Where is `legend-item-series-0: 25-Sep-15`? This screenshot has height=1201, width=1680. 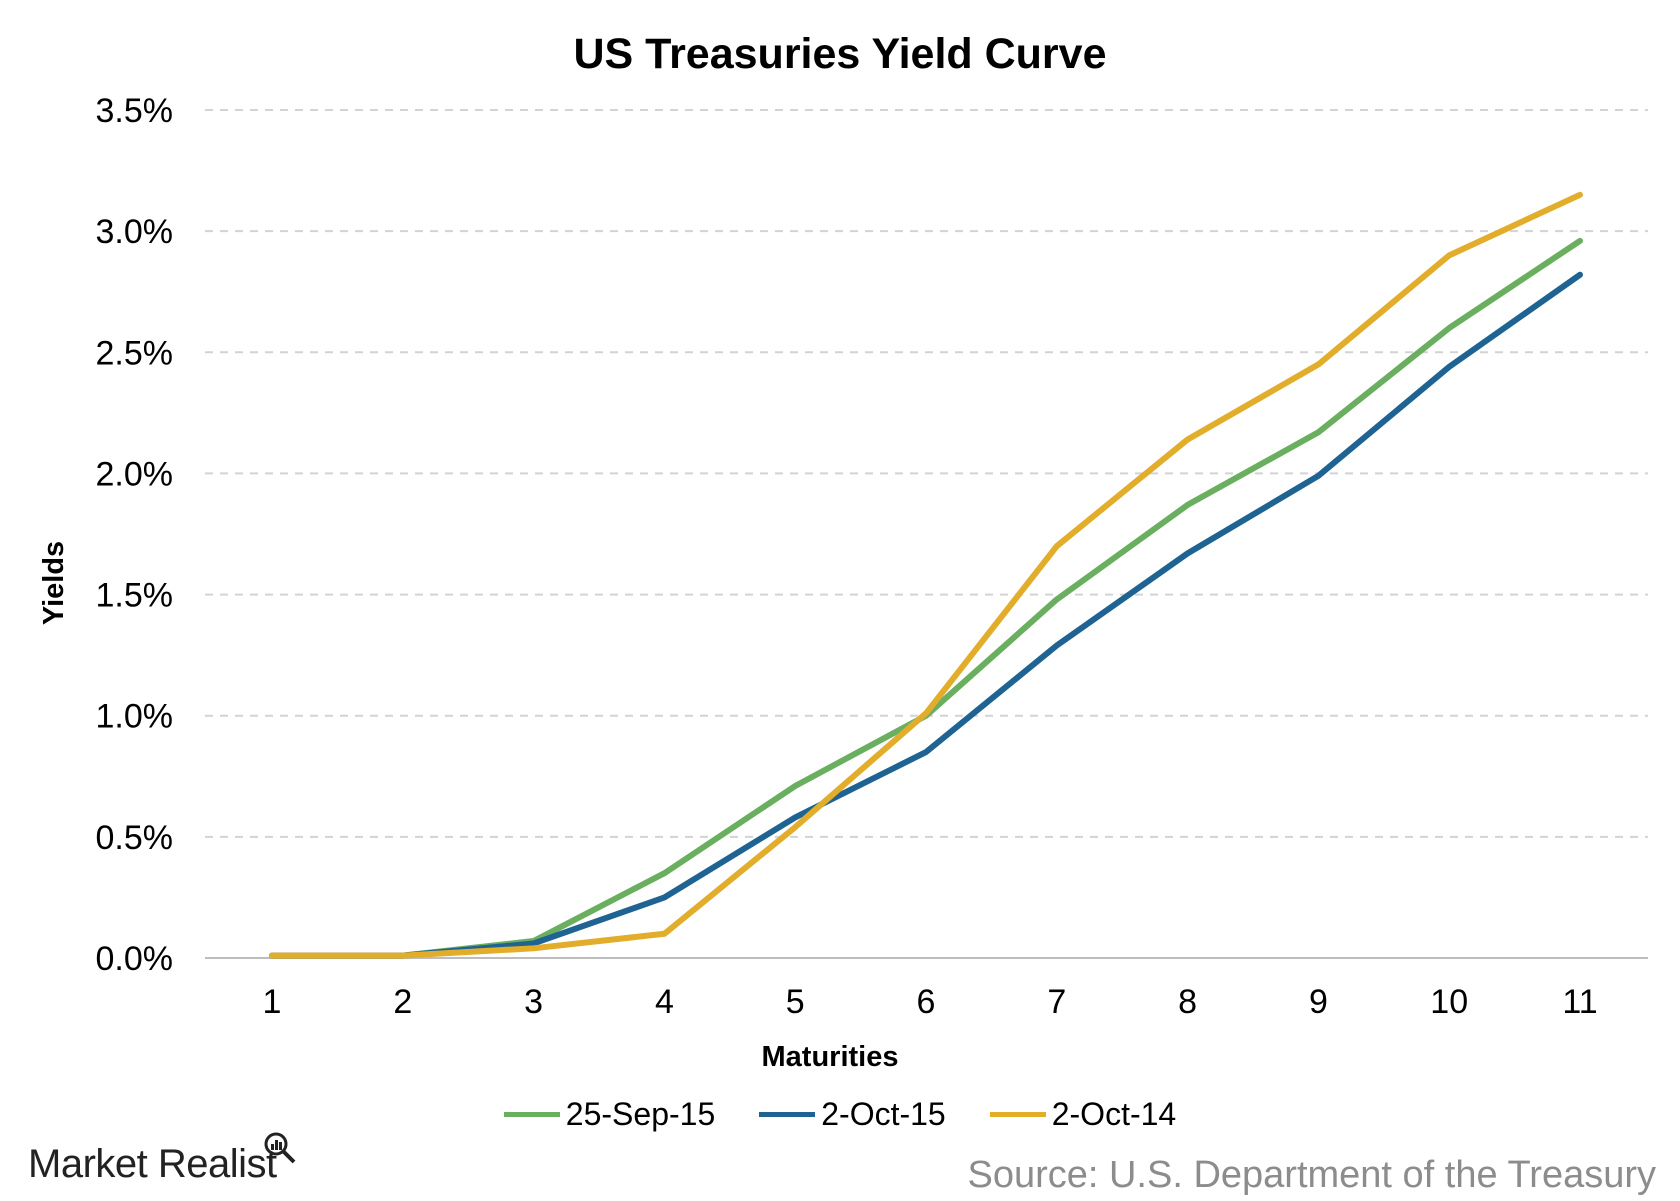 legend-item-series-0: 25-Sep-15 is located at coordinates (609, 1114).